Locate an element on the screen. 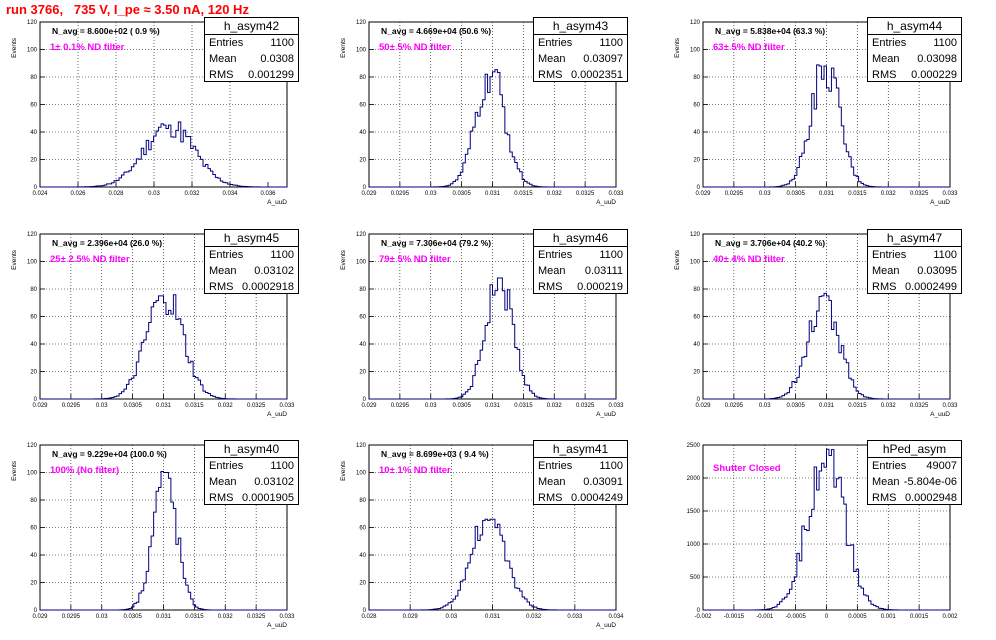 The height and width of the screenshot is (640, 996). rms-value: 0.000229 is located at coordinates (934, 75).